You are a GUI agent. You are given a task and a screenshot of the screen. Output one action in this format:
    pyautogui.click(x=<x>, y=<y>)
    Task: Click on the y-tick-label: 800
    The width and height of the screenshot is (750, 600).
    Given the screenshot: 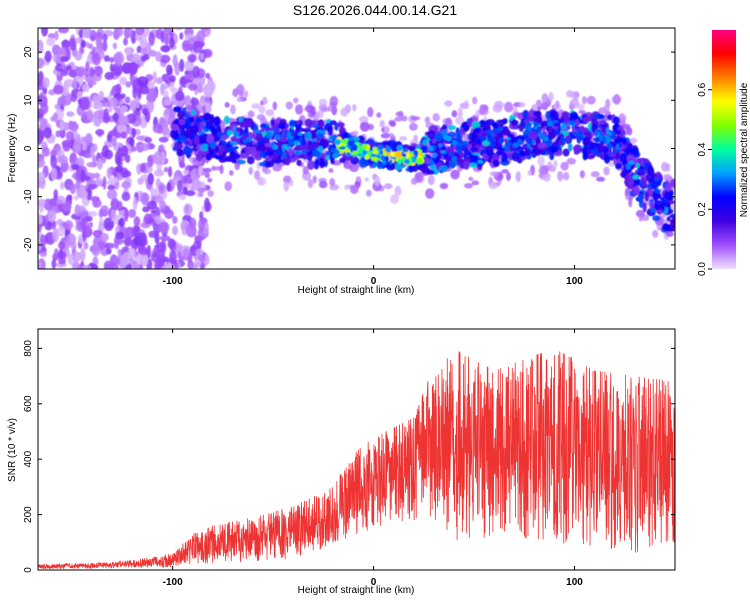 What is the action you would take?
    pyautogui.click(x=28, y=348)
    